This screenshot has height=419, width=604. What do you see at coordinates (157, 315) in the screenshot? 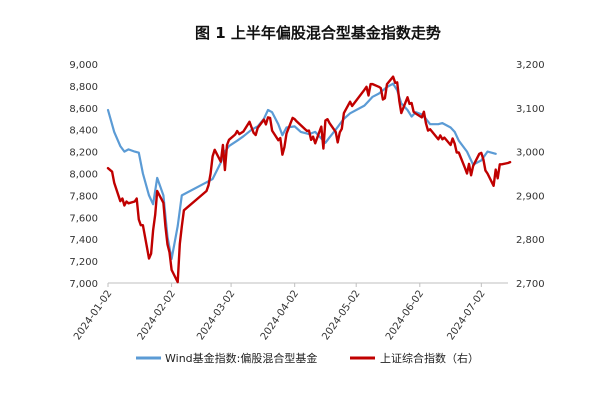
I see `x-tick-label: 2024-02-02` at bounding box center [157, 315].